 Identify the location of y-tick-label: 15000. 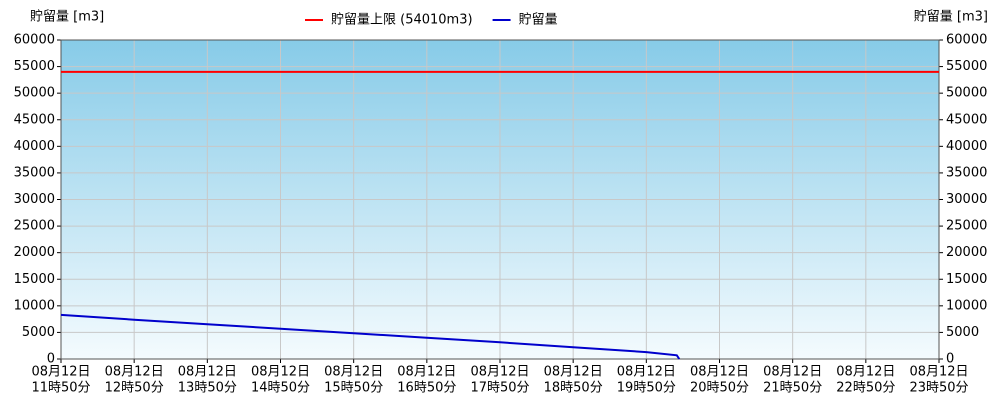
(34, 279).